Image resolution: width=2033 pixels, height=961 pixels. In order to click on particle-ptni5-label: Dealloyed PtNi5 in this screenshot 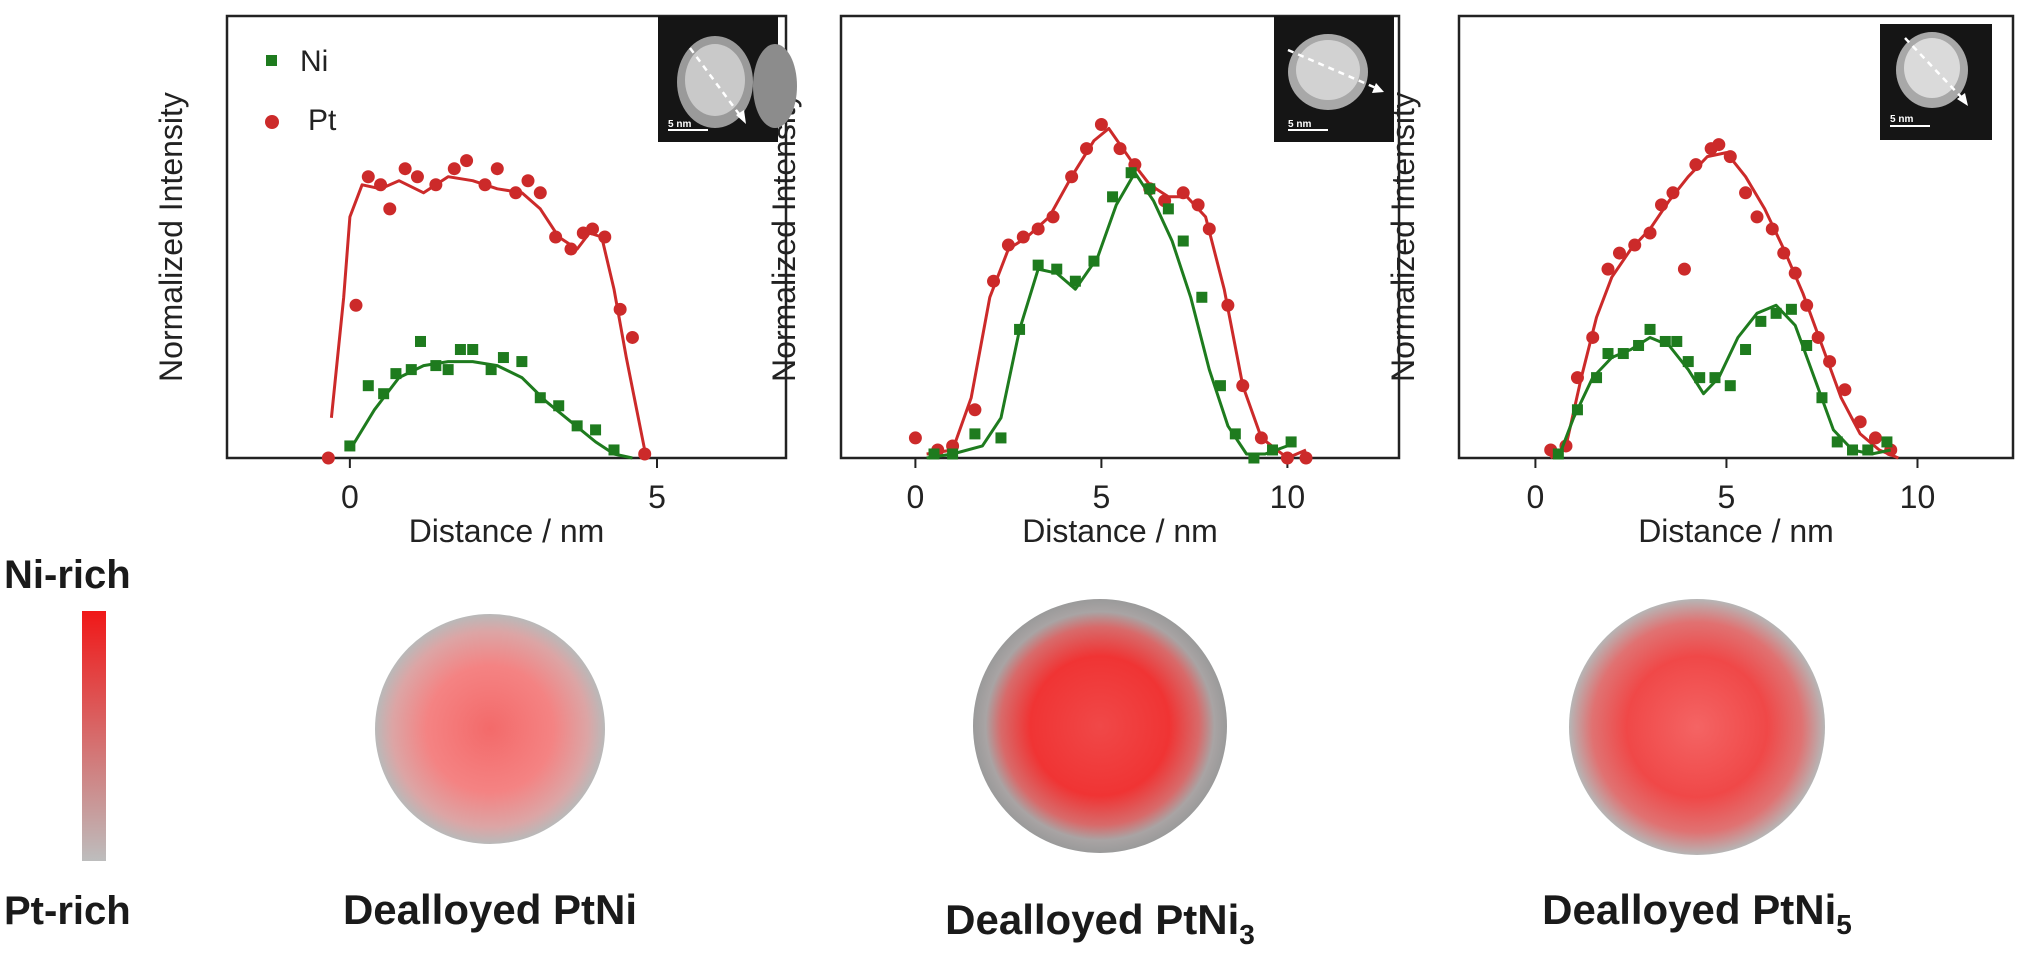, I will do `click(1697, 913)`.